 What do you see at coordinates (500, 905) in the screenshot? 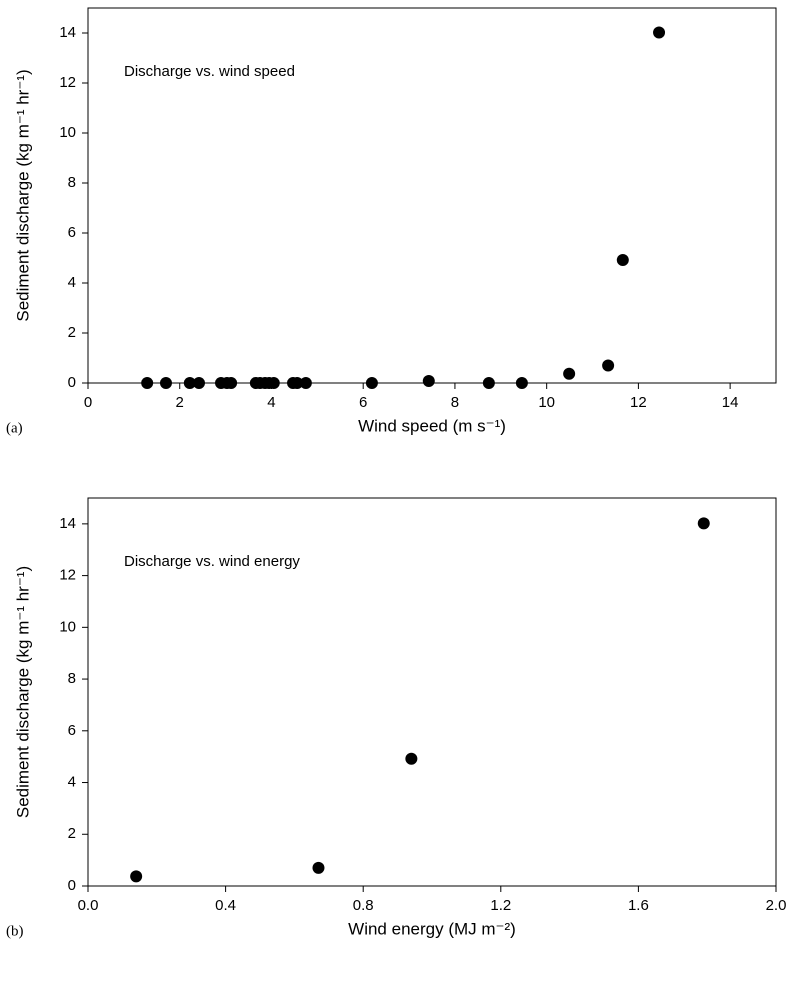
I see `x-tick-label: 1.2` at bounding box center [500, 905].